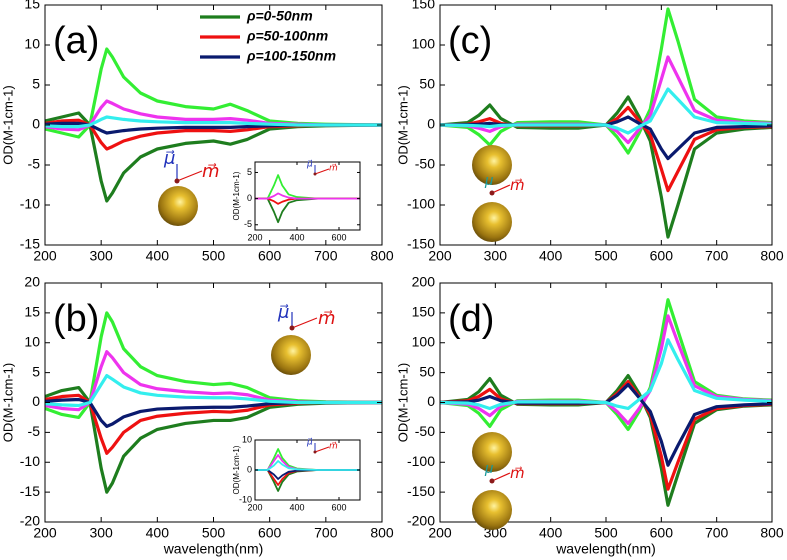 Image resolution: width=787 pixels, height=560 pixels. Describe the element at coordinates (30, 244) in the screenshot. I see `y-tick-label: -15` at that location.